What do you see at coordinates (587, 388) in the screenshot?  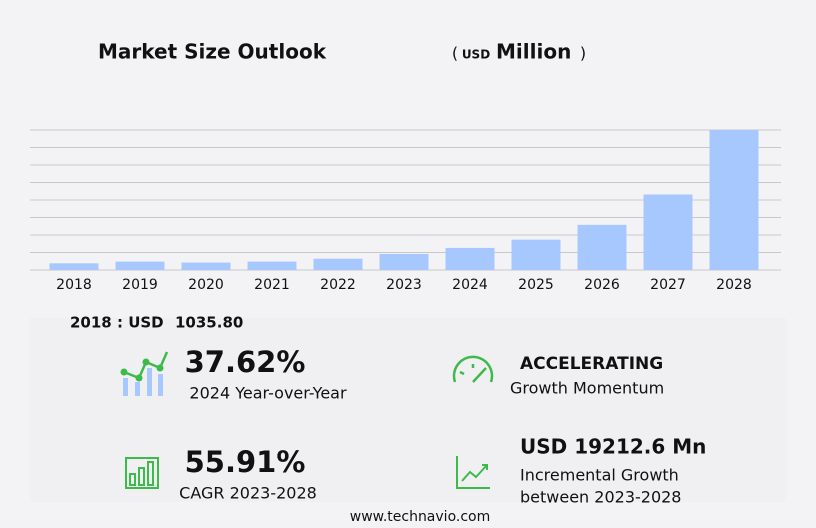 I see `stat-label: Growth Momentum` at bounding box center [587, 388].